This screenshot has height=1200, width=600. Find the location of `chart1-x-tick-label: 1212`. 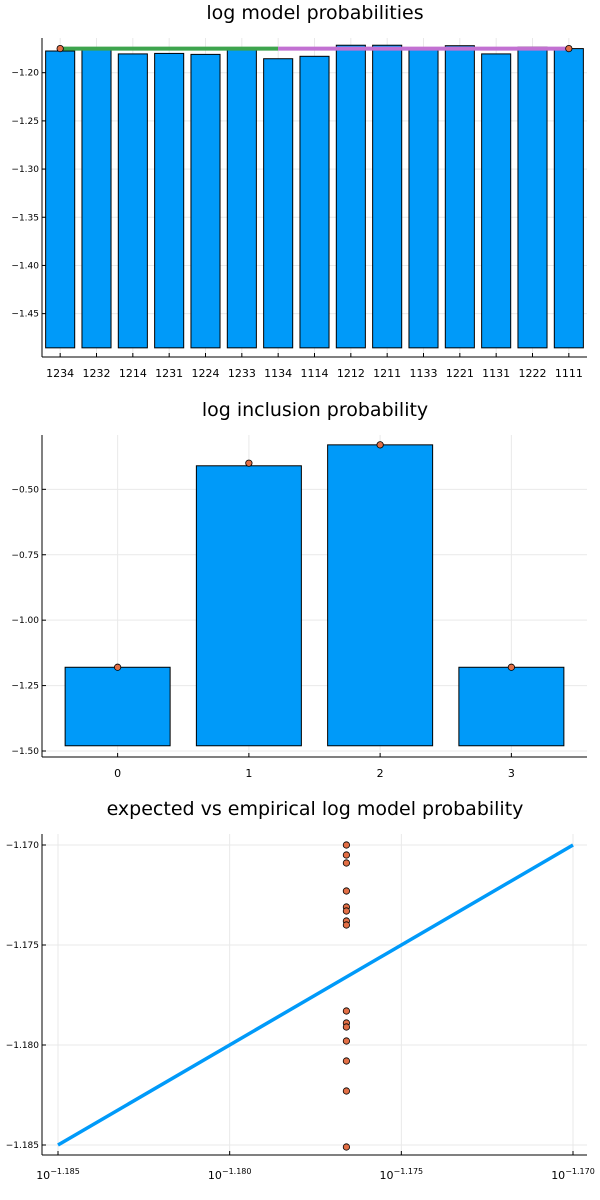

chart1-x-tick-label: 1212 is located at coordinates (351, 373).